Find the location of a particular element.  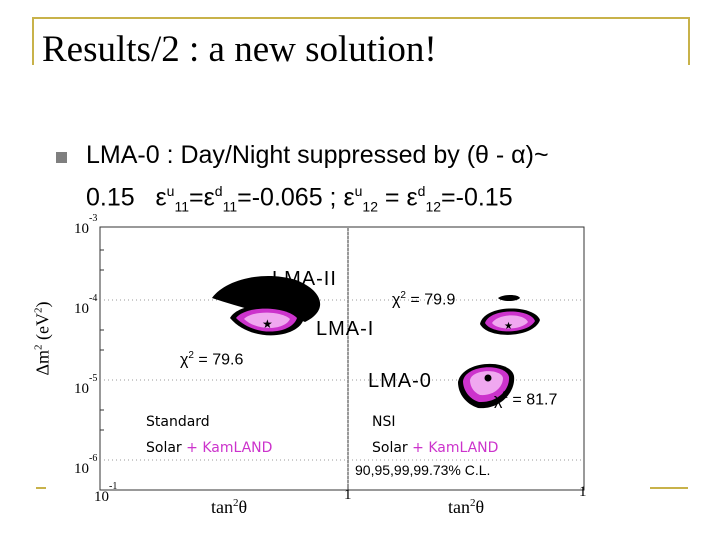

theta-alpha-value: 0.15 is located at coordinates (110, 197).